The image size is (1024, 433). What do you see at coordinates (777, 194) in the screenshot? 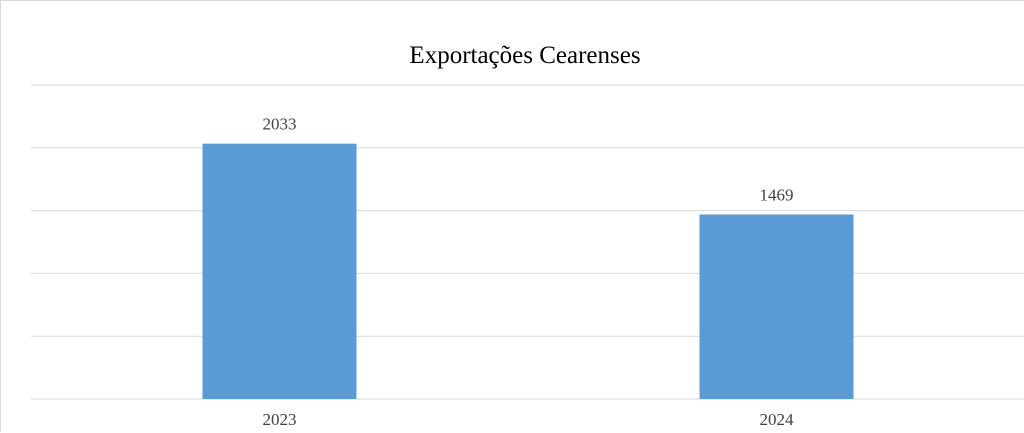
I see `data-label-2024: 1469` at bounding box center [777, 194].